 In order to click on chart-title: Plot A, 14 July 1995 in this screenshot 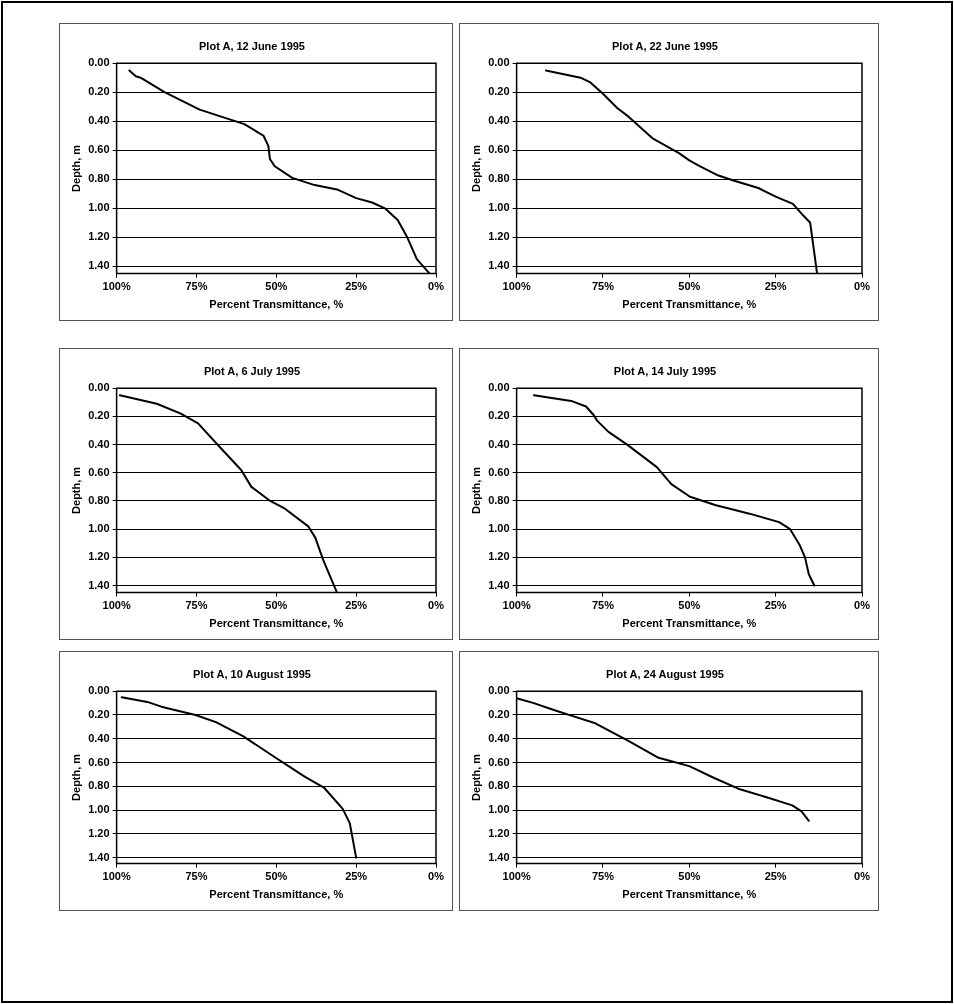, I will do `click(665, 370)`.